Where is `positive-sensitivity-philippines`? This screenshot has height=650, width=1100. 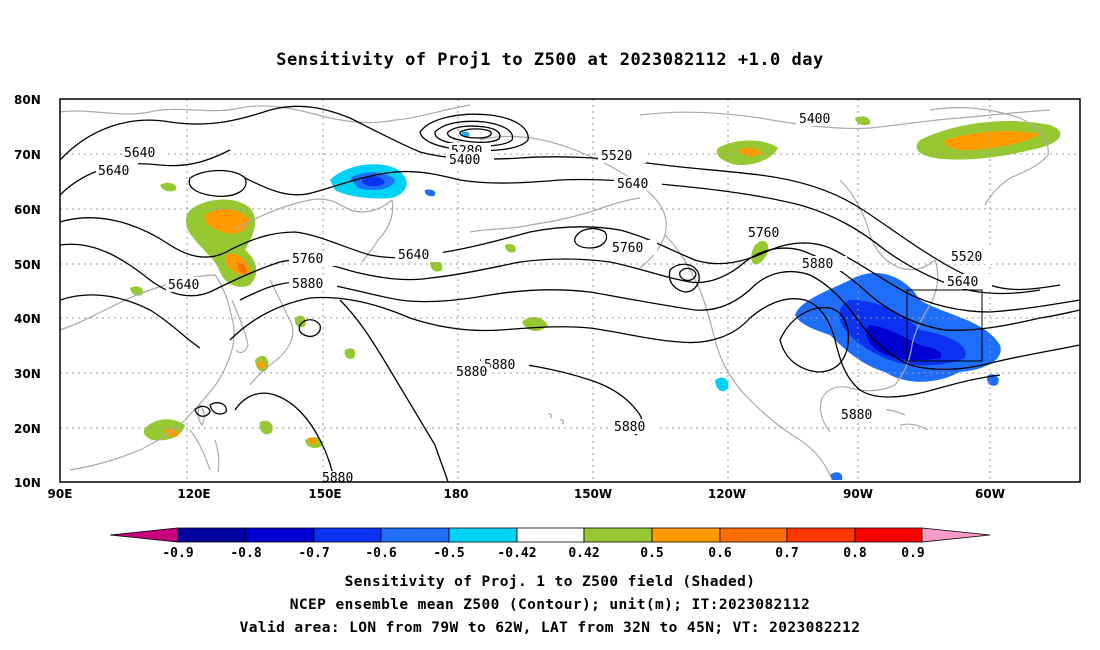 positive-sensitivity-philippines is located at coordinates (164, 430).